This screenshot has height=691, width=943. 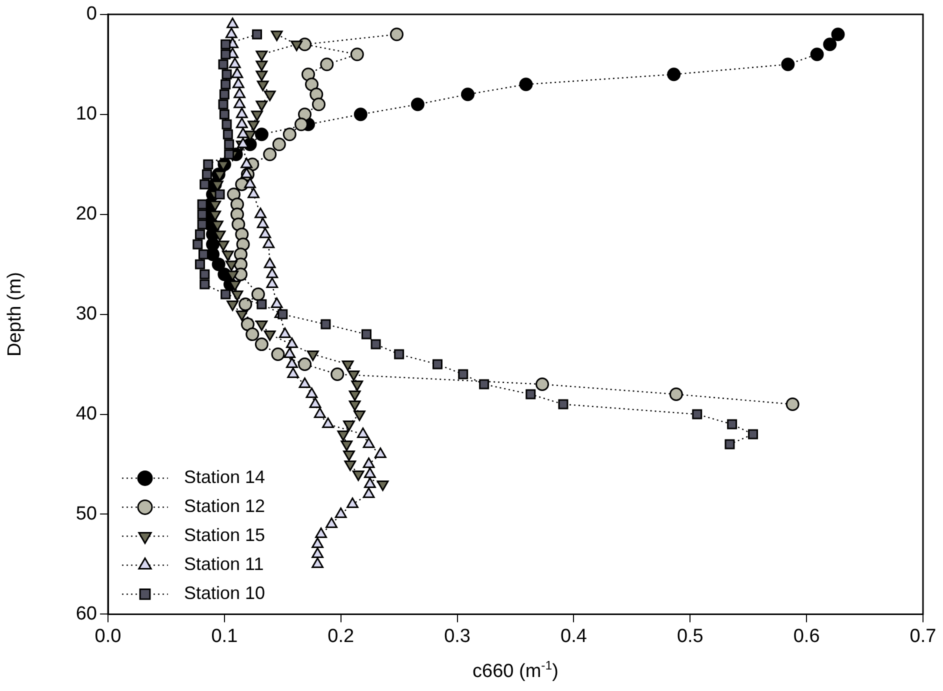 I want to click on legend-label: Station 14, so click(x=225, y=477).